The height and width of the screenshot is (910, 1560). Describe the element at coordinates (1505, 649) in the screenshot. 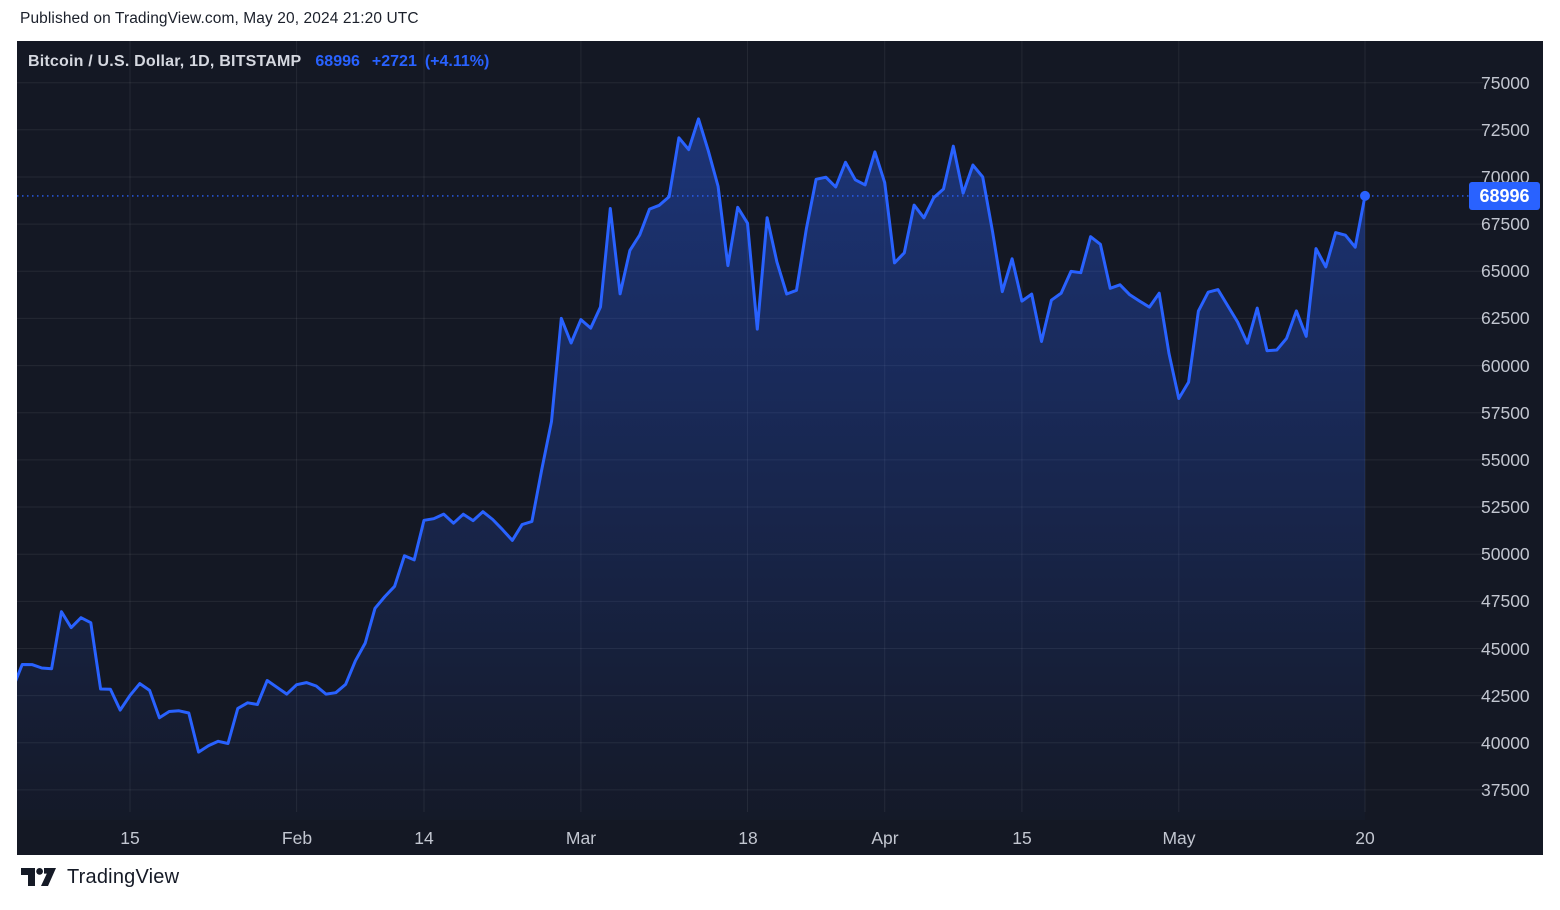

I see `price-tick-label: 45000` at that location.